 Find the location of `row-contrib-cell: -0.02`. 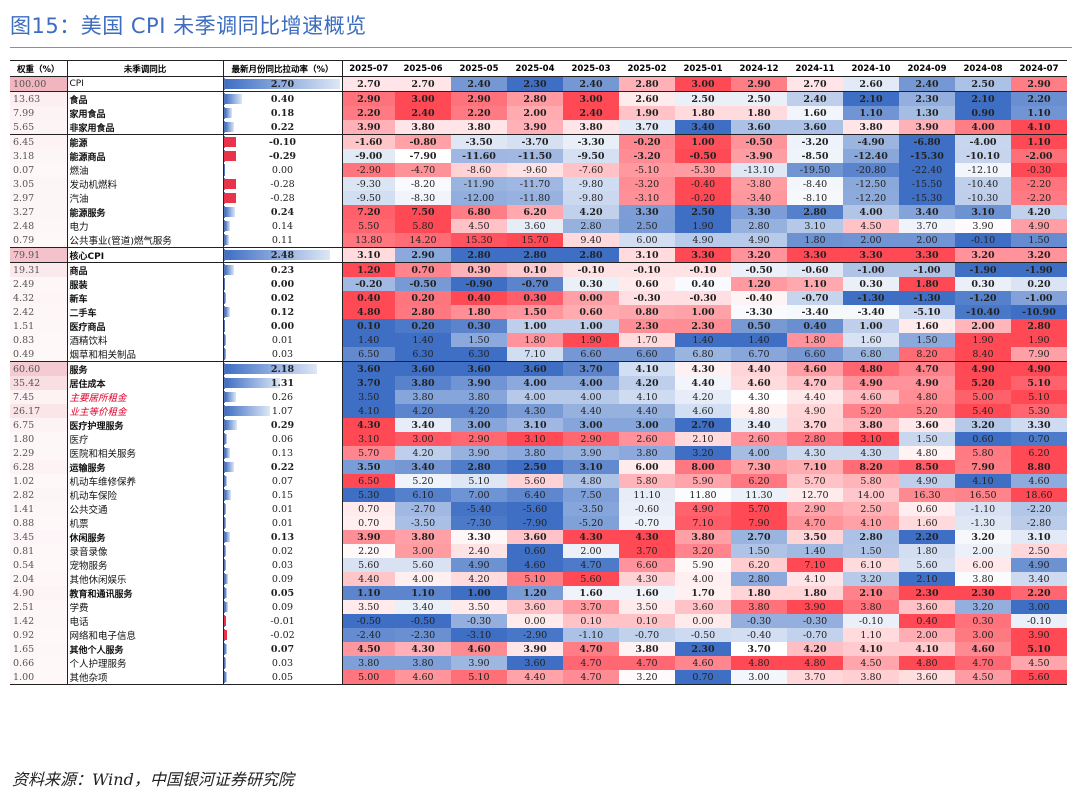

row-contrib-cell: -0.02 is located at coordinates (282, 635).